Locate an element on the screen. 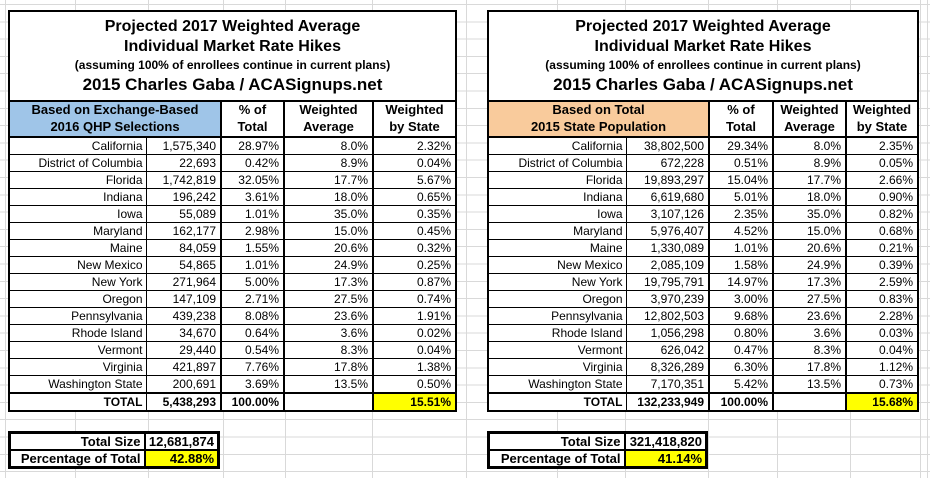  table-row: New Mexico 2,085,109 1.58% 24.9% 0.39% is located at coordinates (703, 265).